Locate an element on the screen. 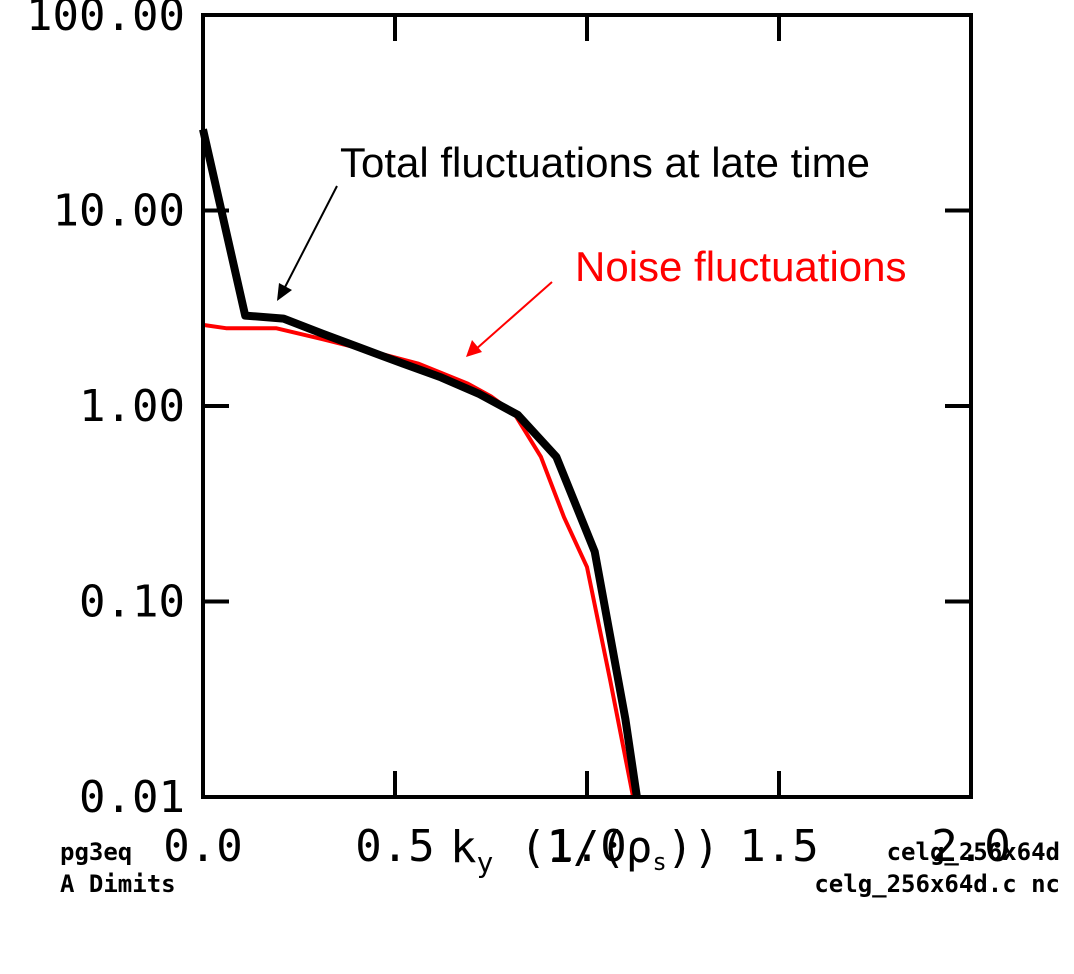 This screenshot has height=974, width=1074. x-tick-label: 0.0 is located at coordinates (202, 846).